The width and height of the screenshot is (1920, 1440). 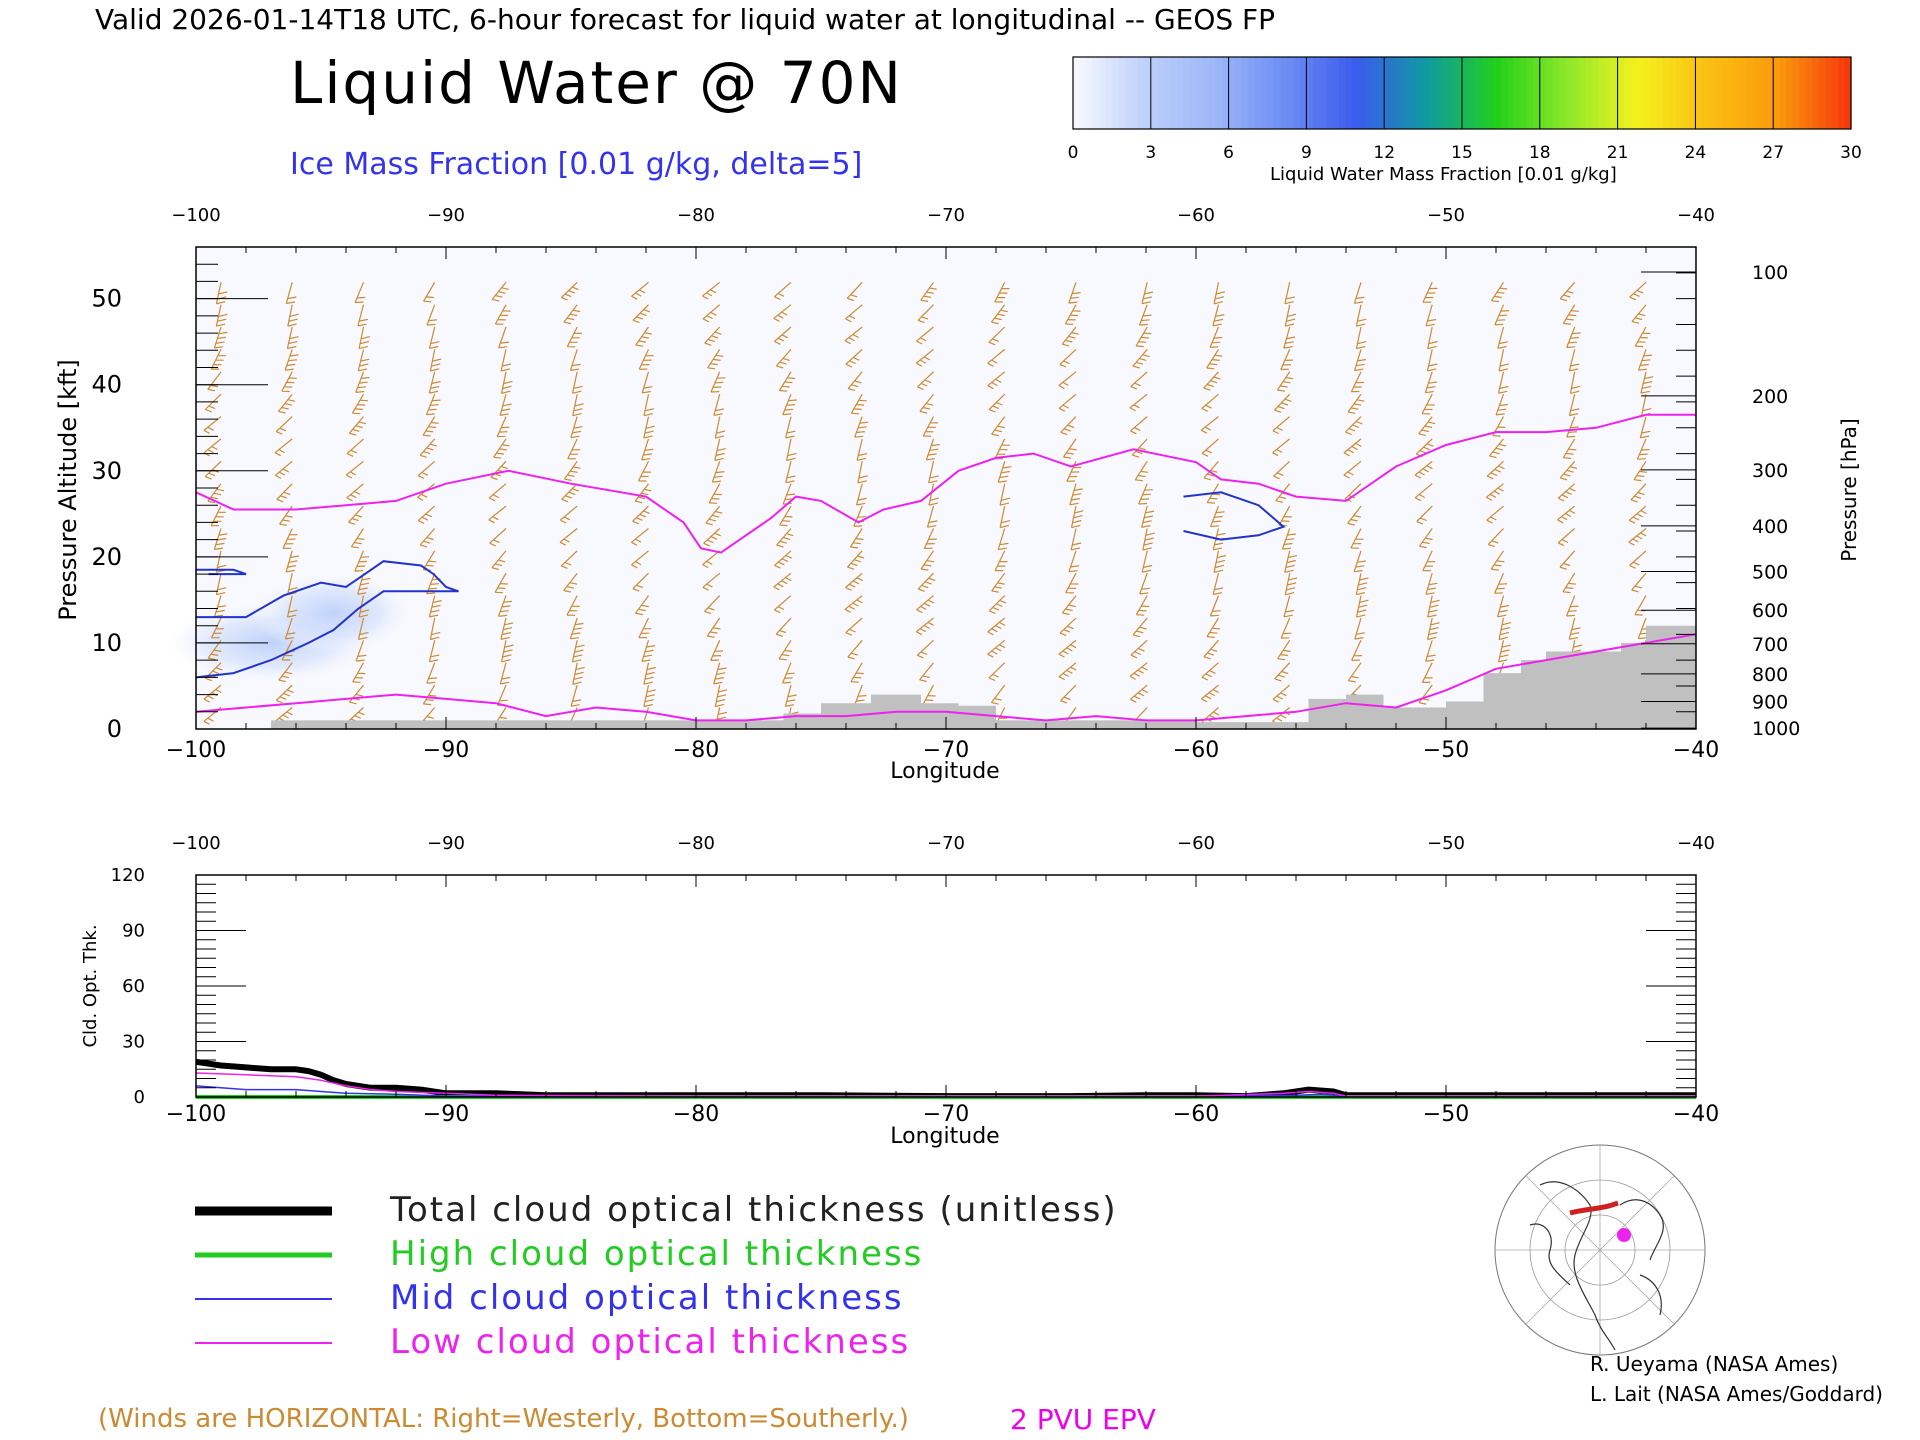 I want to click on x-tick-label: −90, so click(x=446, y=750).